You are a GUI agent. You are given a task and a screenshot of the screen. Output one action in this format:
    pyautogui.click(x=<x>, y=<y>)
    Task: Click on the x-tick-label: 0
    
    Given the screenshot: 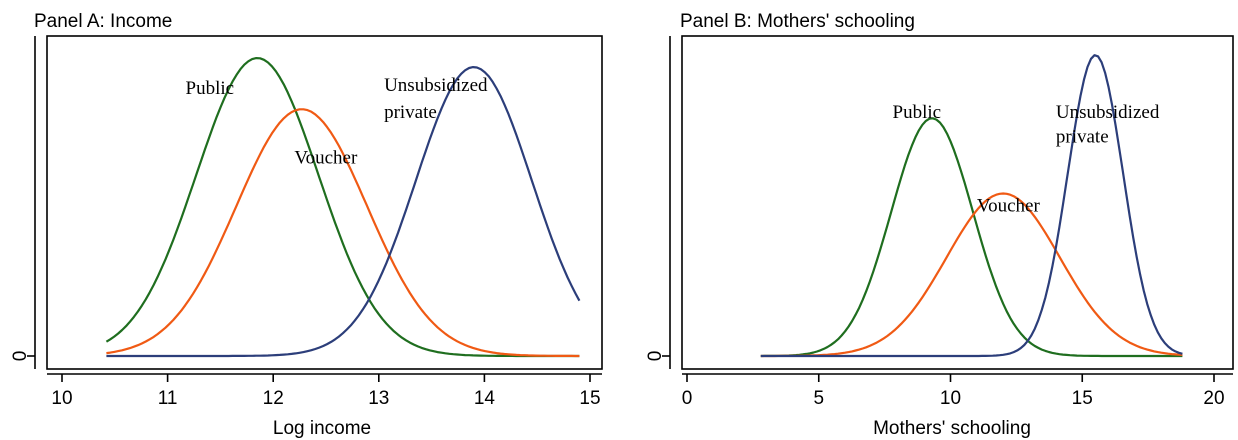 What is the action you would take?
    pyautogui.click(x=687, y=398)
    